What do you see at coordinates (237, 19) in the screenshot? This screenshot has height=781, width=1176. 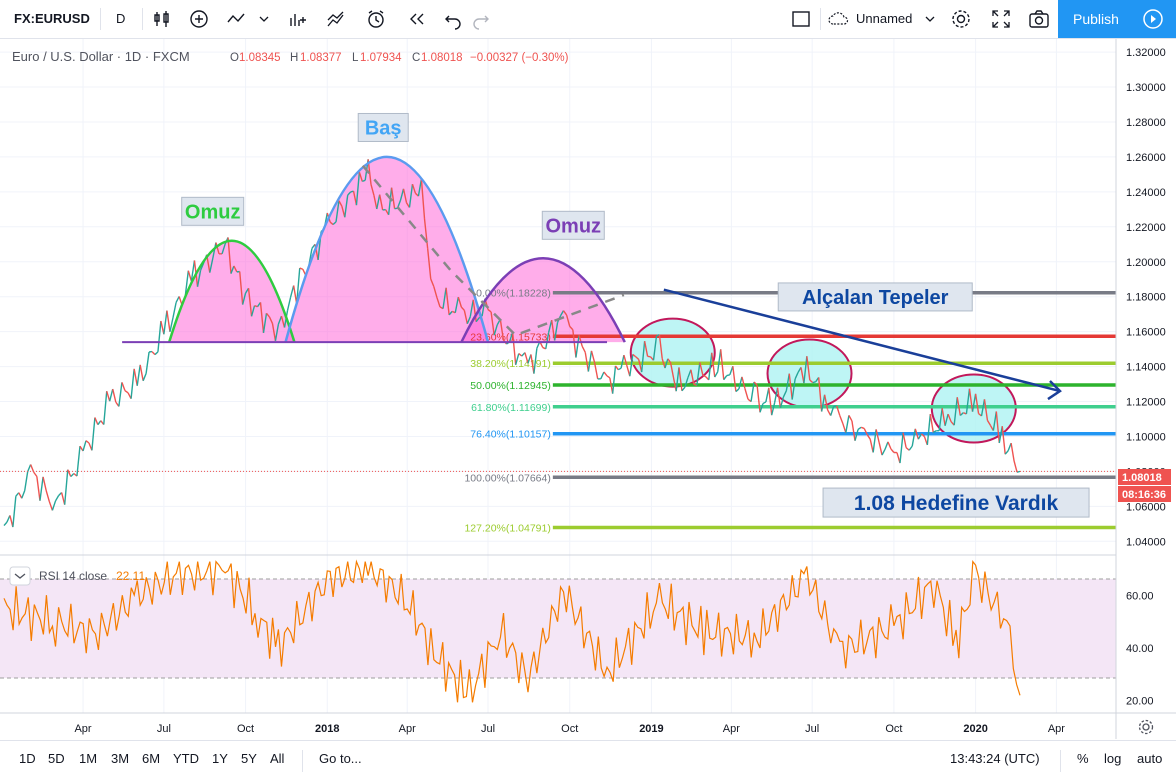 I see `indicators-icon` at bounding box center [237, 19].